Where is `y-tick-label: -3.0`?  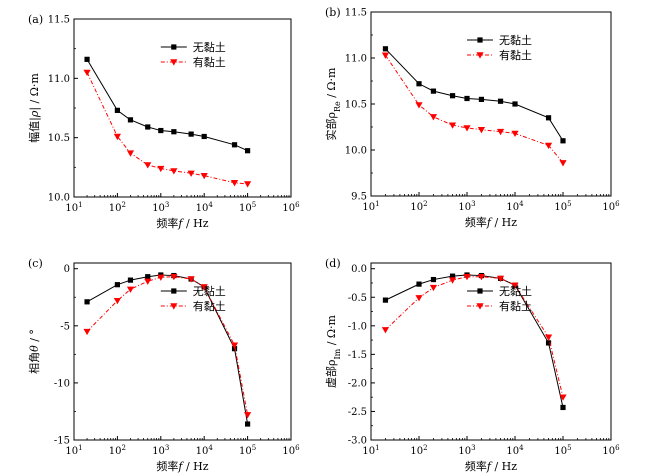
y-tick-label: -3.0 is located at coordinates (357, 441).